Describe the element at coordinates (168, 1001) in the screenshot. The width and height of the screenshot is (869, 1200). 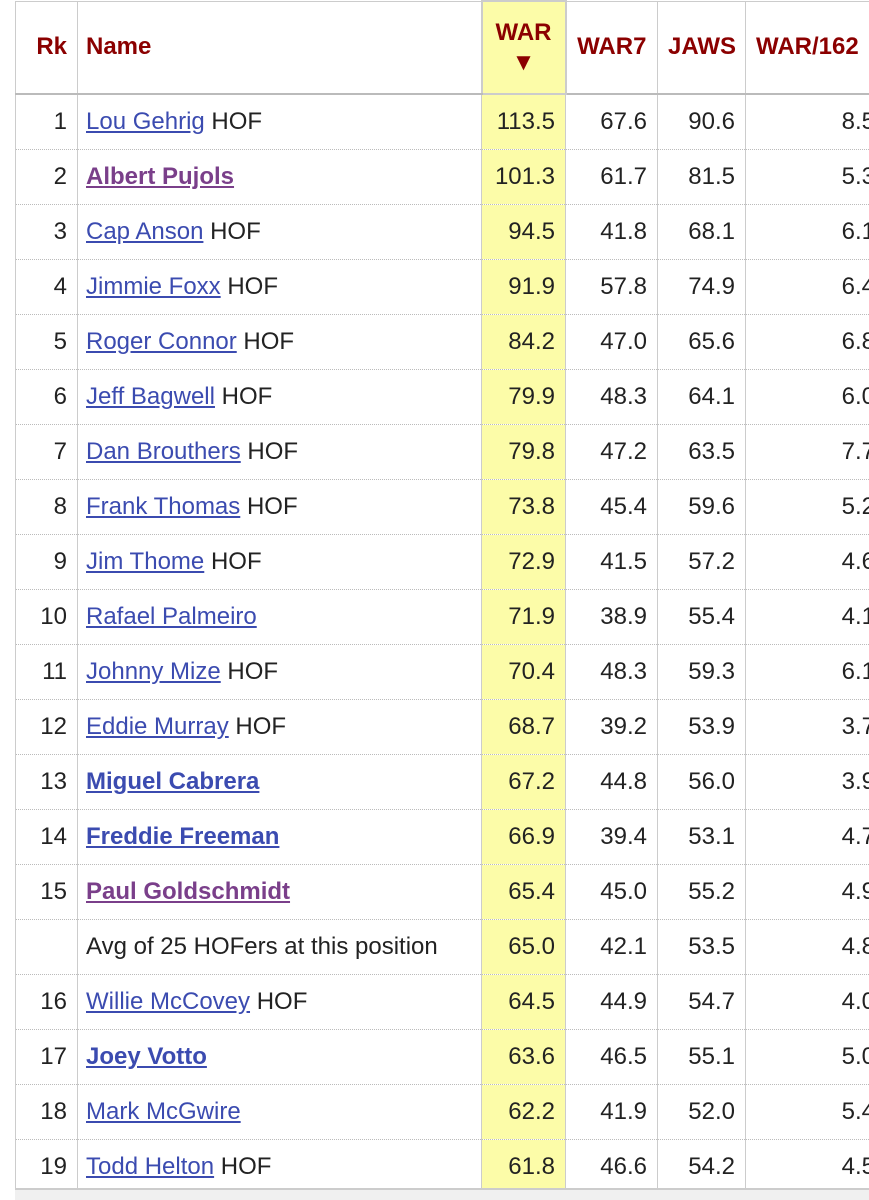
I see `player-link: Willie McCovey` at that location.